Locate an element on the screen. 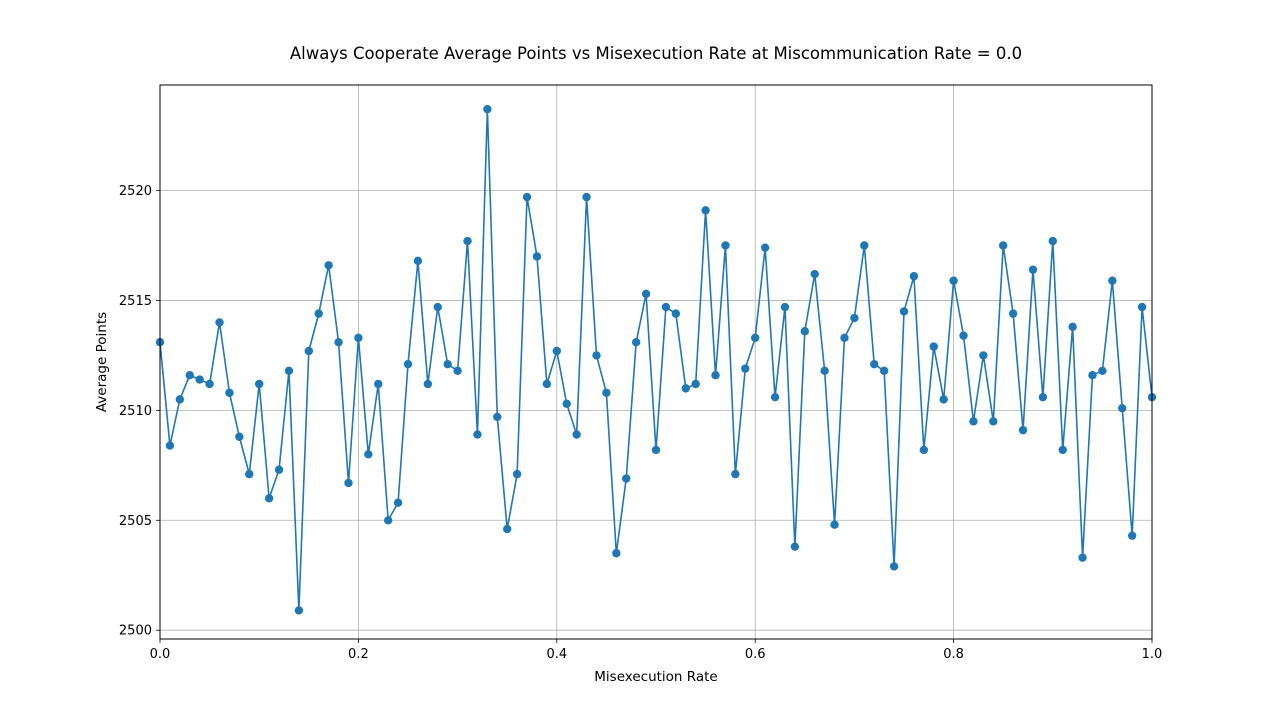 The image size is (1280, 719). x-tick-label: 0.2 is located at coordinates (358, 654).